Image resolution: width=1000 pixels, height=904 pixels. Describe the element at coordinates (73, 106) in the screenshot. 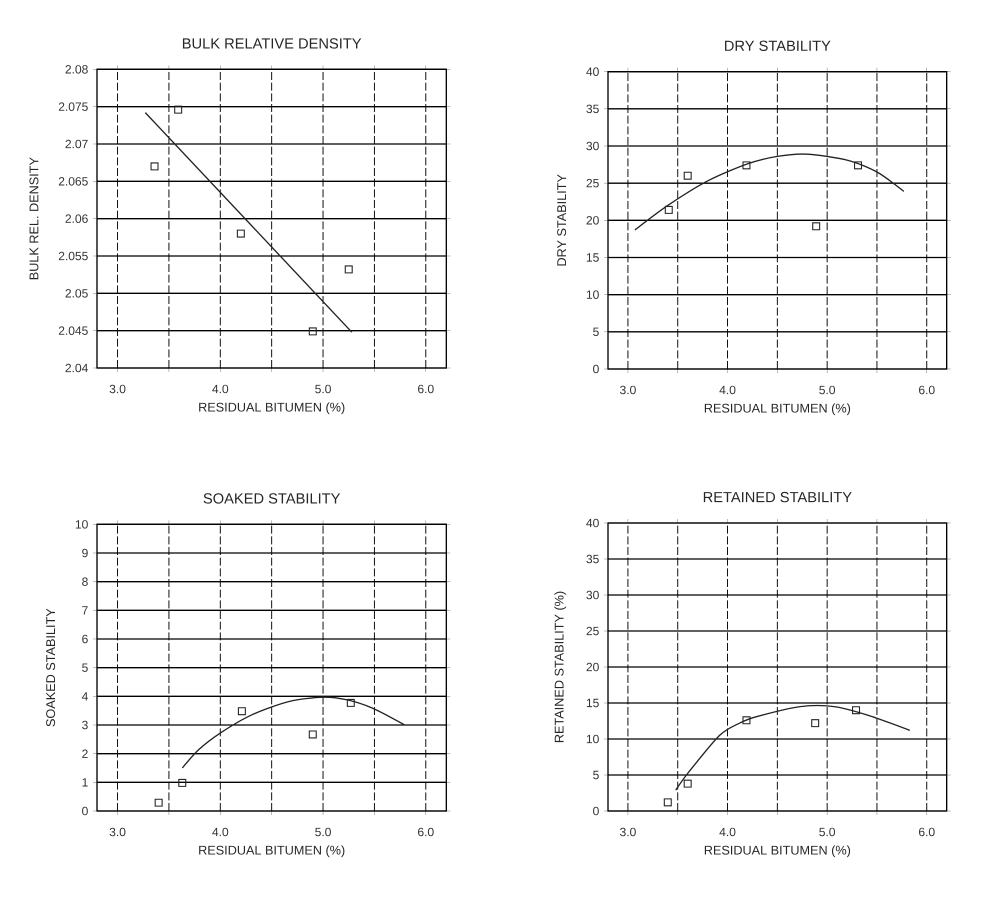

I see `y-tick-label: 2.075` at that location.